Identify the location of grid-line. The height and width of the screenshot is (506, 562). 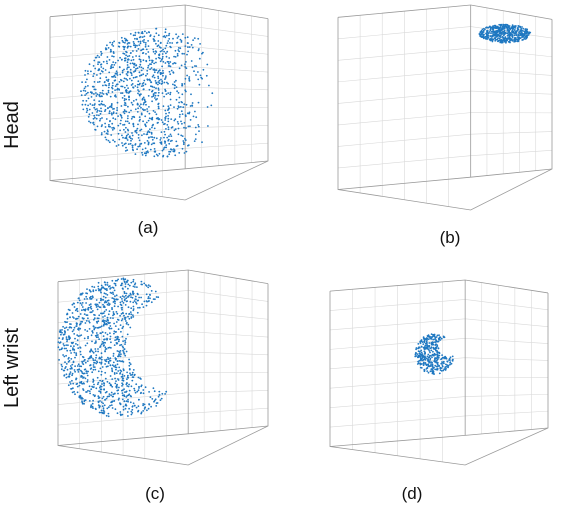
(159, 151).